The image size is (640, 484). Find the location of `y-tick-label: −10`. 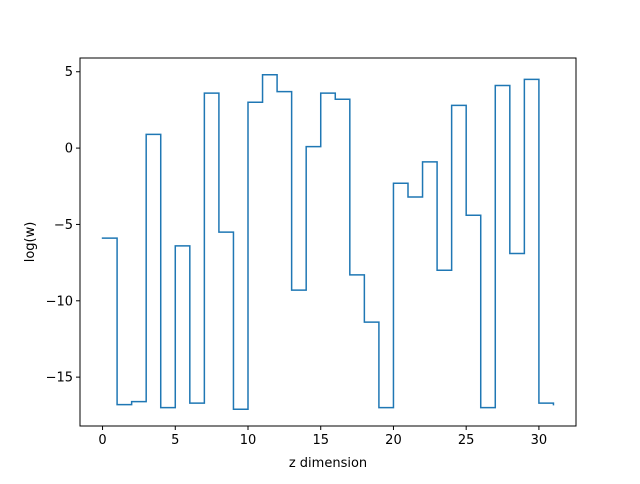

y-tick-label: −10 is located at coordinates (59, 301).